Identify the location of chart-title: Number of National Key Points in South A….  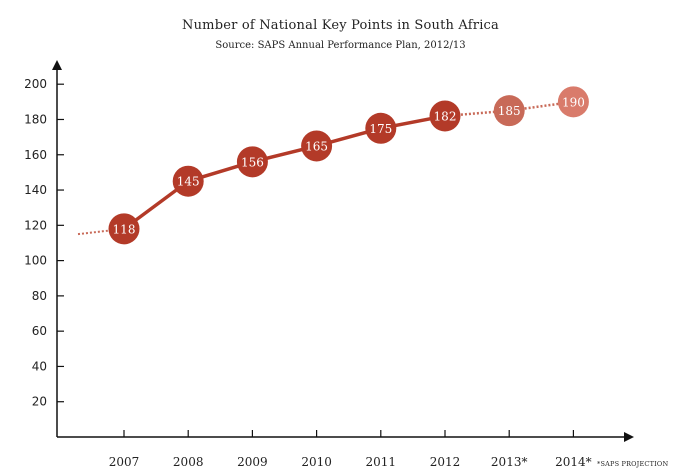
(340, 25).